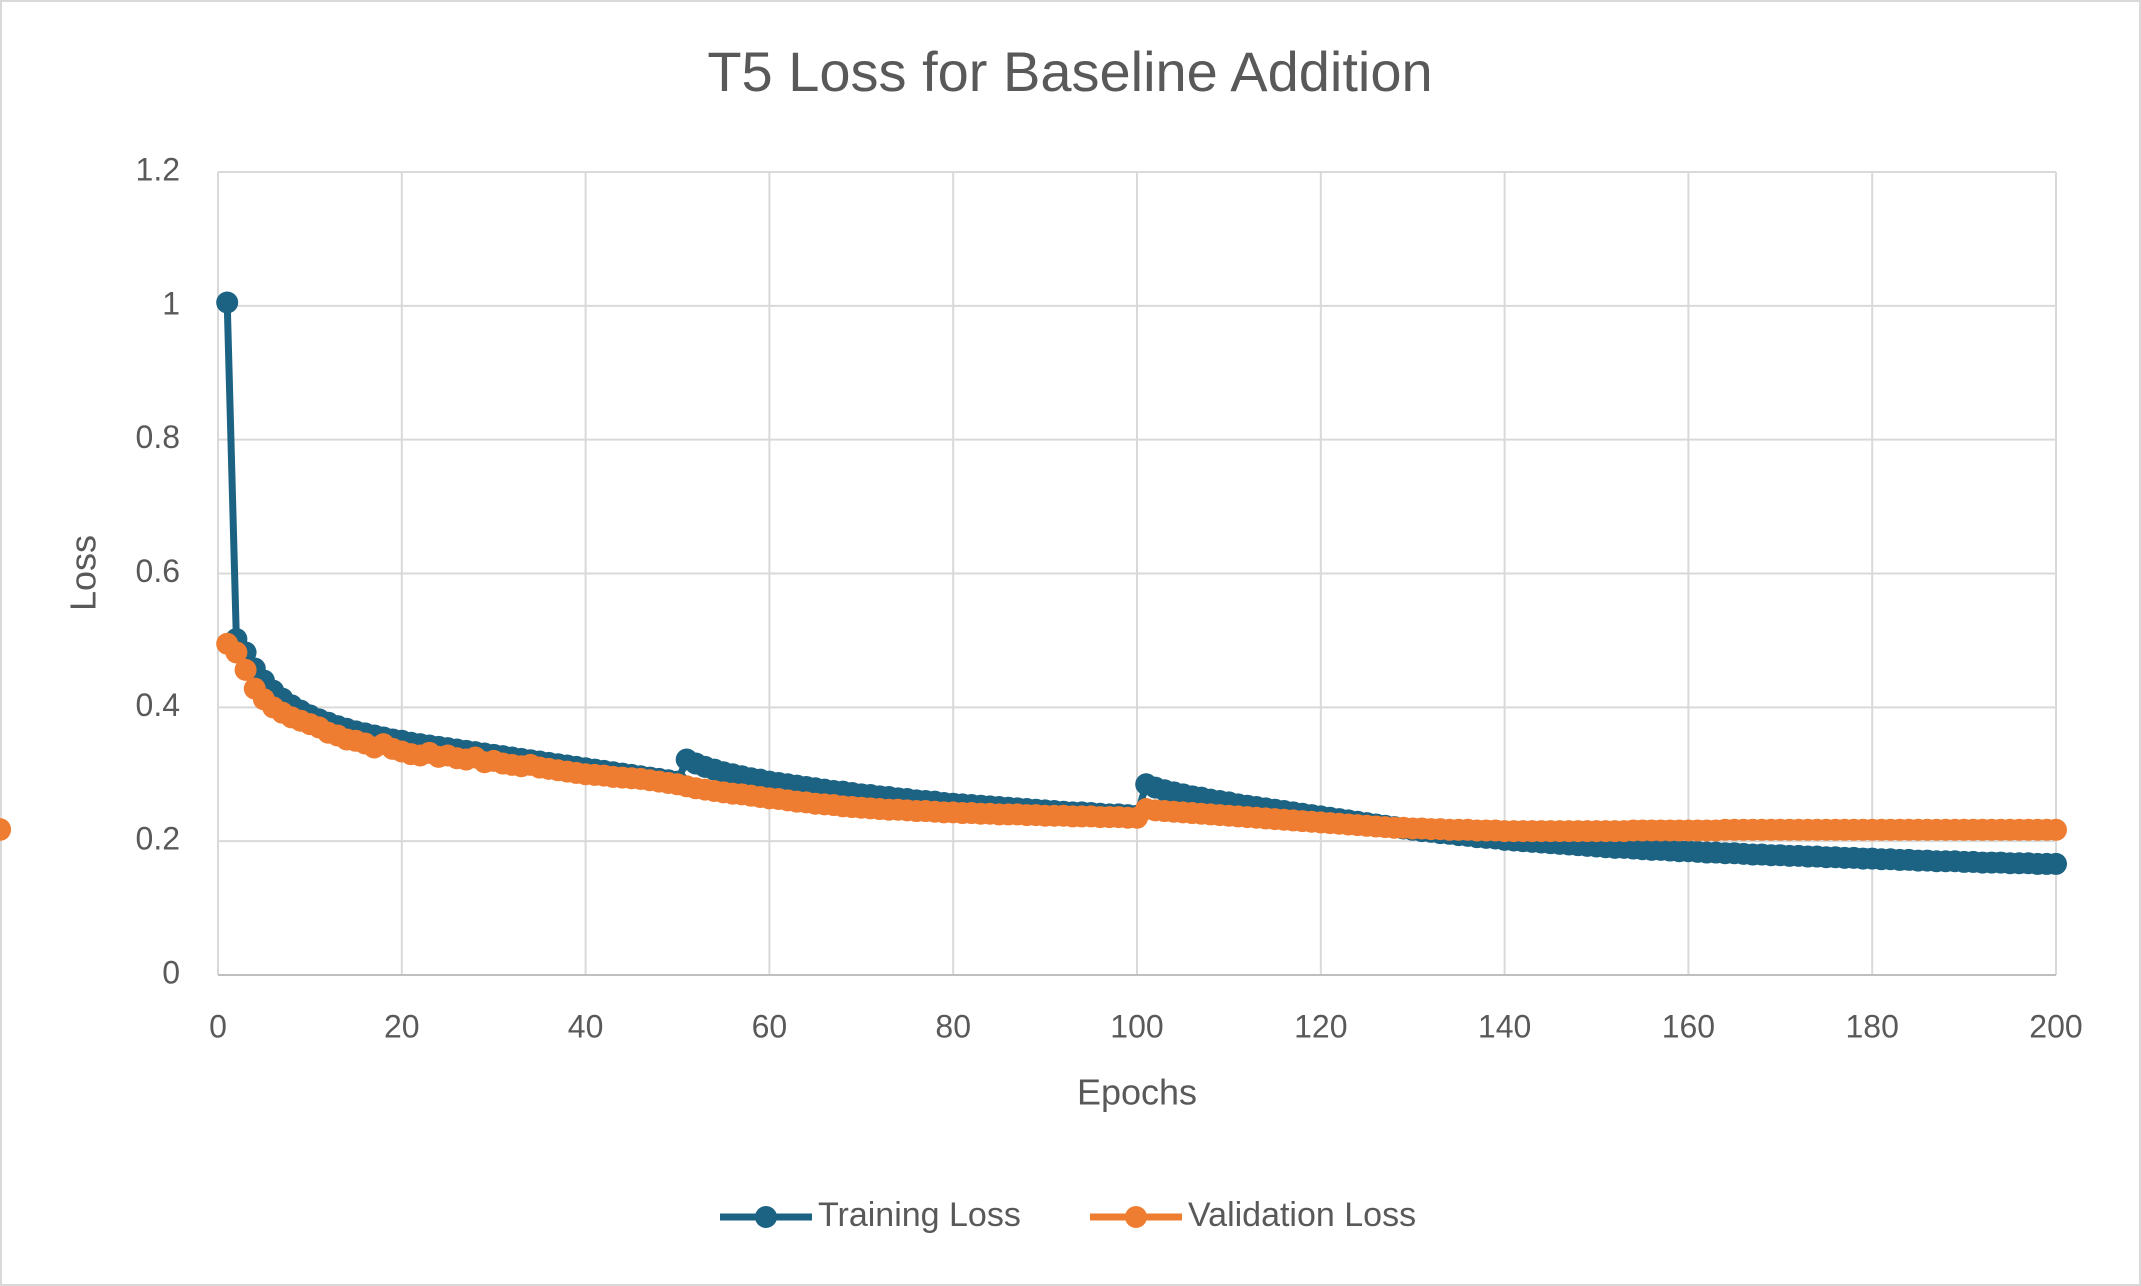  I want to click on x-tick-label: 40, so click(586, 1026).